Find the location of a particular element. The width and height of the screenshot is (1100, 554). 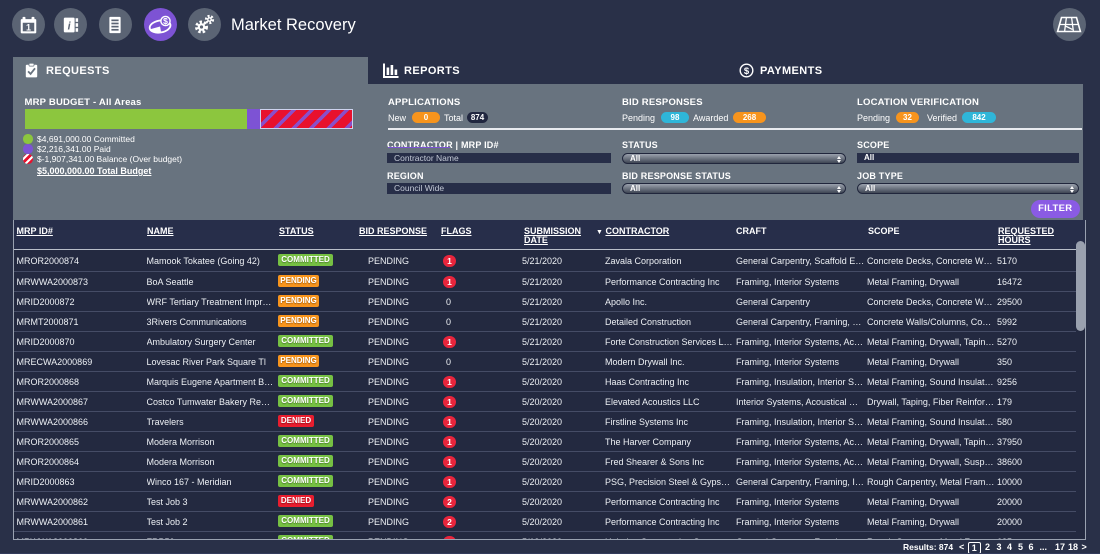

svg-text: 1 is located at coordinates (27, 27).